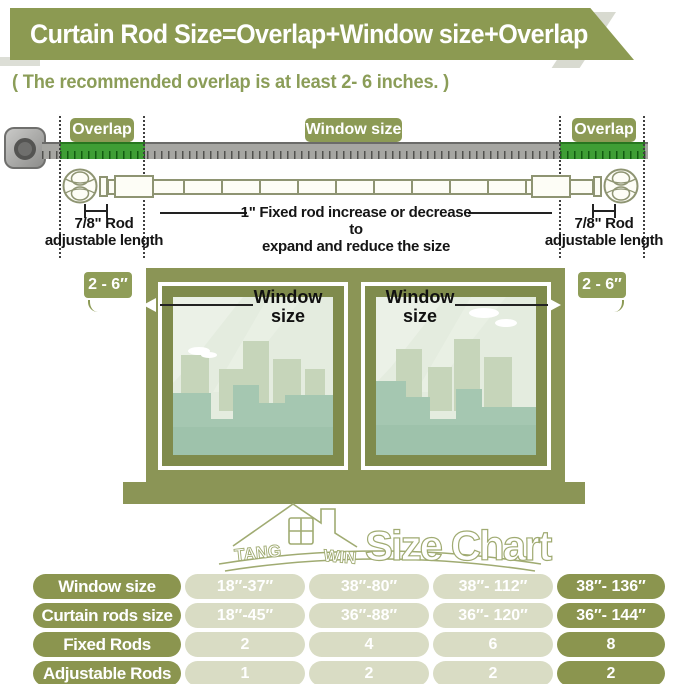 The width and height of the screenshot is (679, 684). Describe the element at coordinates (369, 644) in the screenshot. I see `table-cell: 4` at that location.